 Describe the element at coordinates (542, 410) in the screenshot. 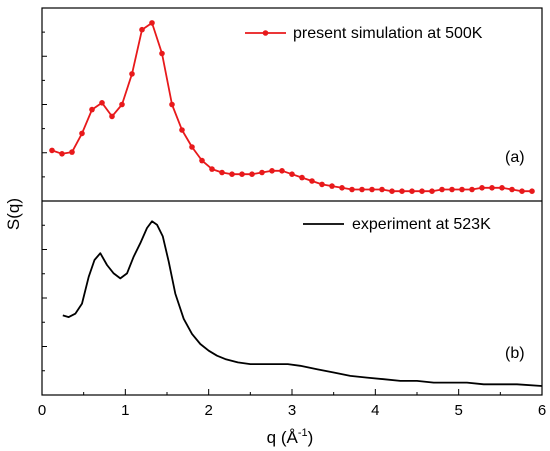

I see `x-tick-label: 6` at that location.